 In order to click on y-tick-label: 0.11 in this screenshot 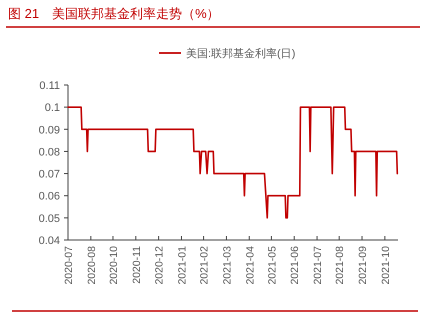, I will do `click(49, 86)`.